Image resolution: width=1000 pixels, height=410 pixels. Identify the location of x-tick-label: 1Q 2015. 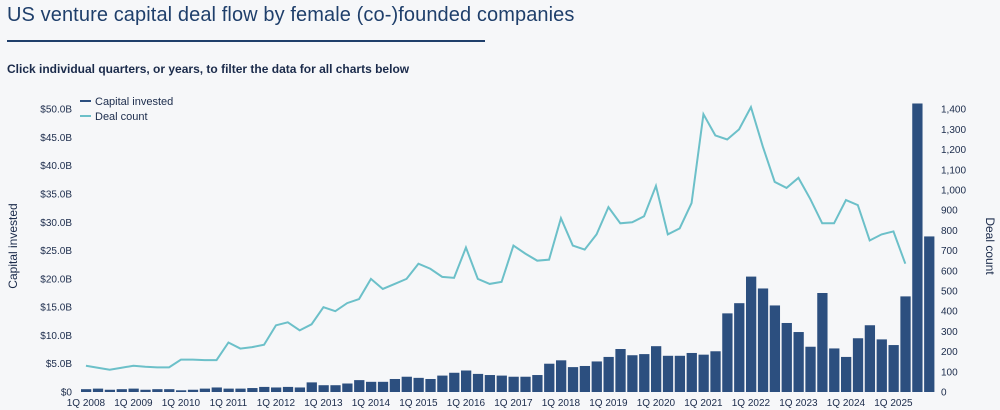
(418, 403).